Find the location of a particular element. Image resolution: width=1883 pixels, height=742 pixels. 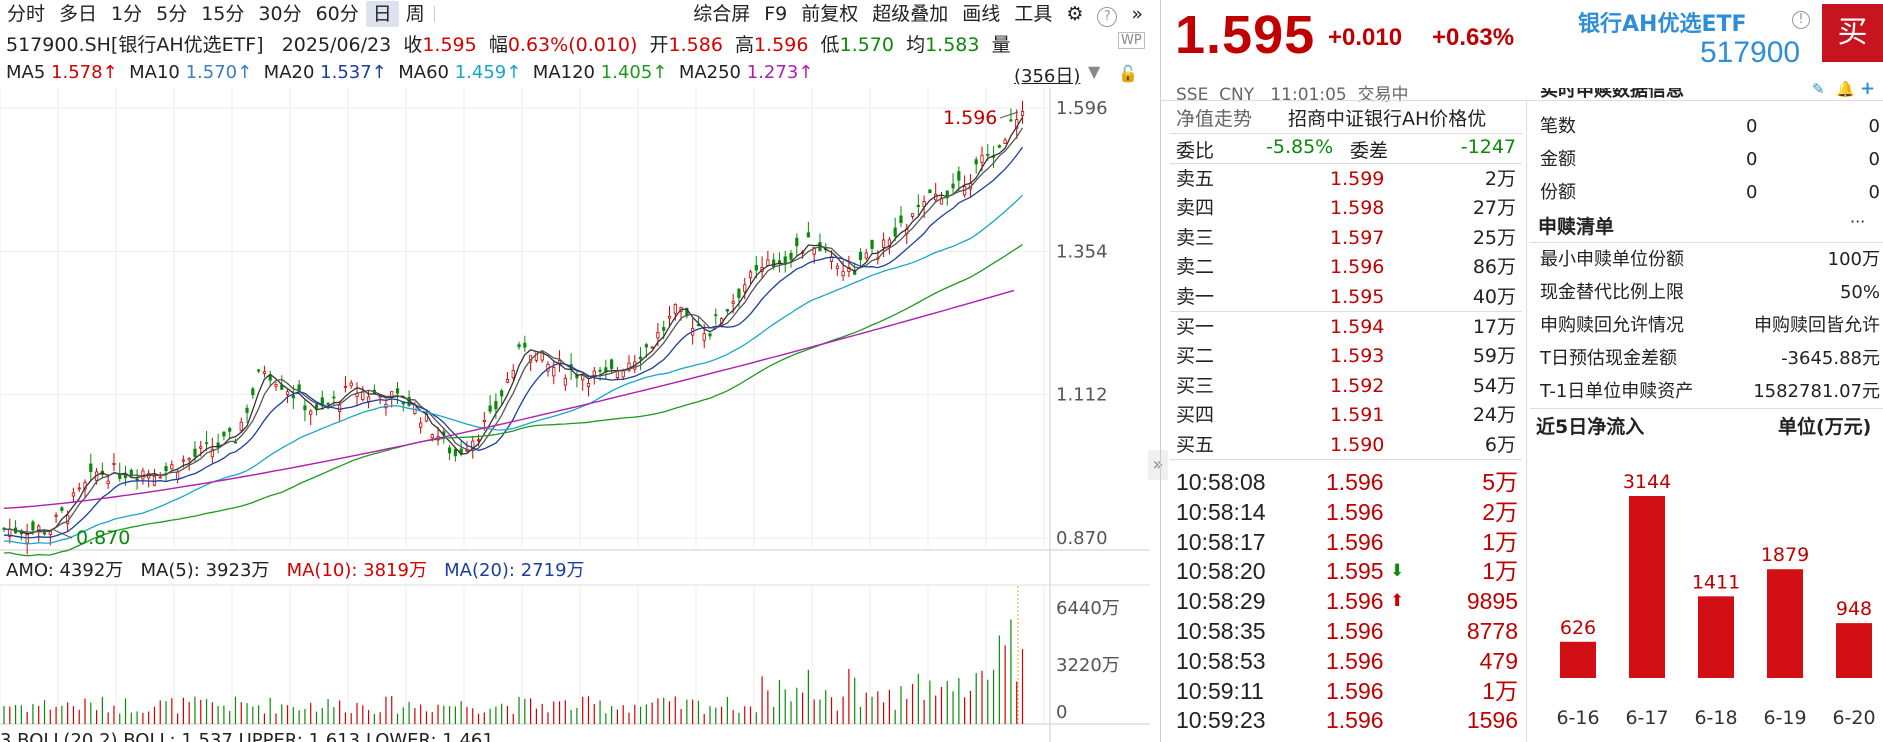

amo-ma20: MA(20): 2719万 is located at coordinates (514, 570).